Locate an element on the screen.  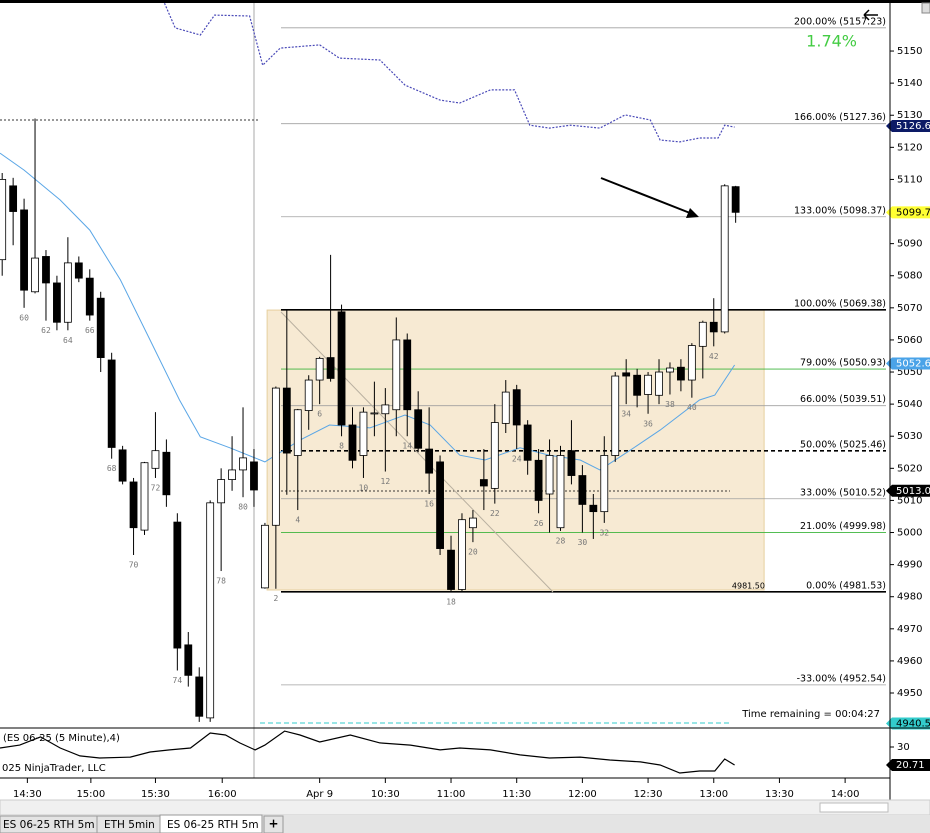
y-tick-label: 4970 is located at coordinates (909, 629).